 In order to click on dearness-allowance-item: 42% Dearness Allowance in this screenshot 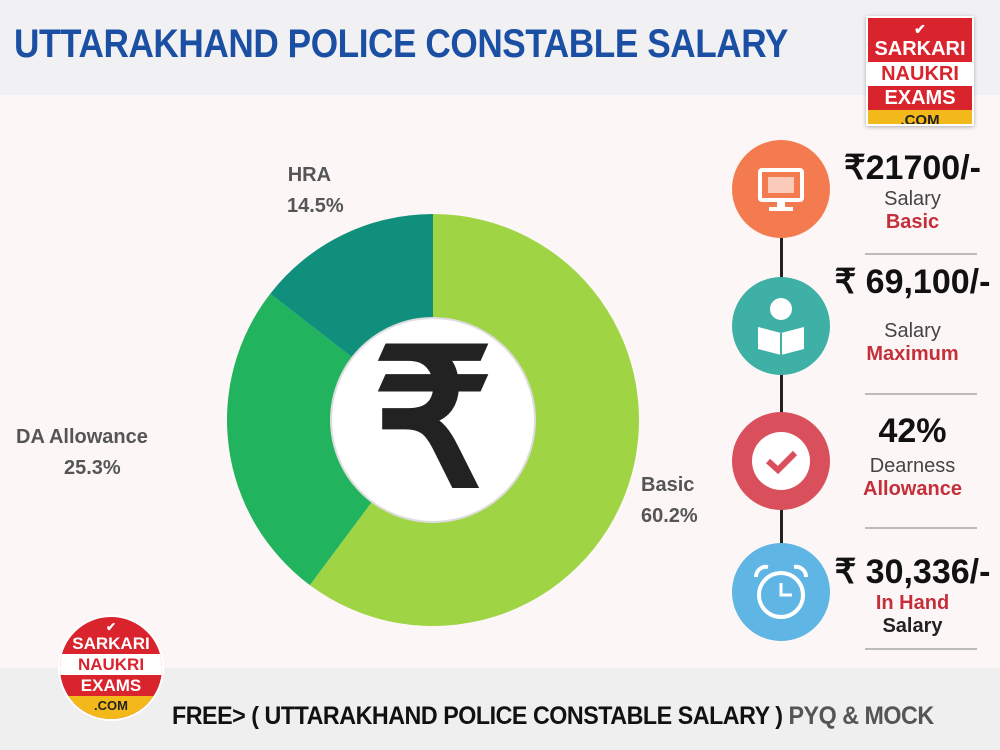, I will do `click(912, 456)`.